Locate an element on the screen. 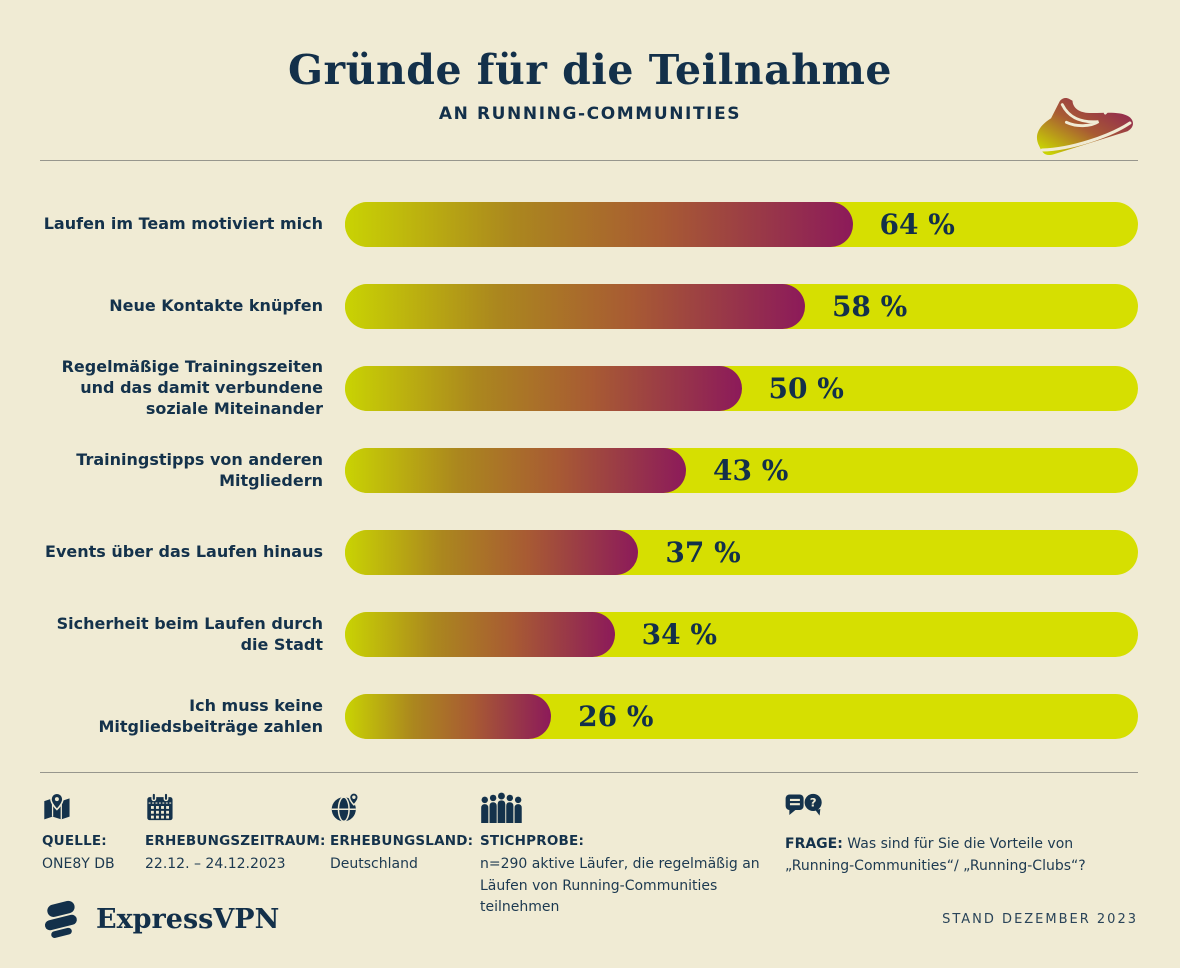 The width and height of the screenshot is (1180, 968). bar-track: 26 % is located at coordinates (741, 716).